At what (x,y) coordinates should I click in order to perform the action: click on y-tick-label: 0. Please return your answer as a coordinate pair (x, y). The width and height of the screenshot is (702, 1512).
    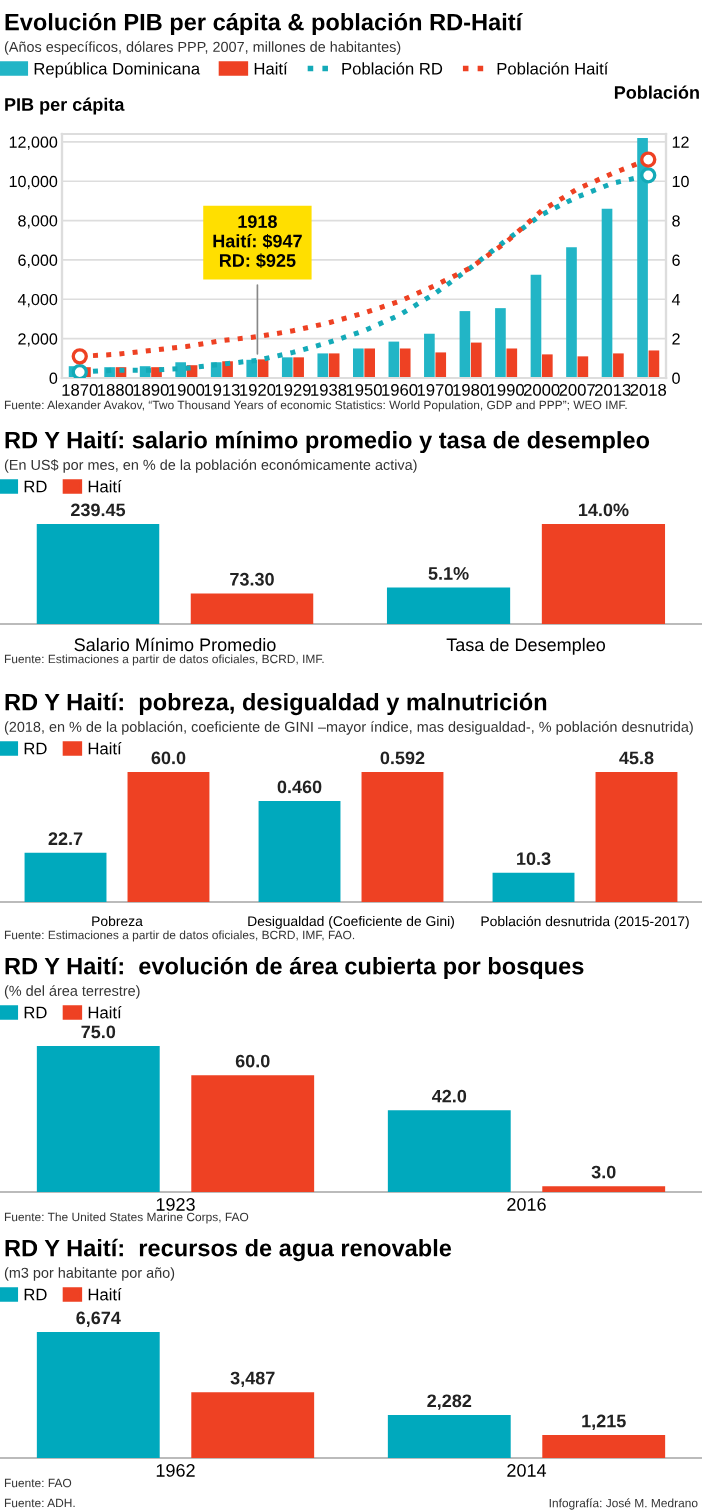
    Looking at the image, I should click on (53, 378).